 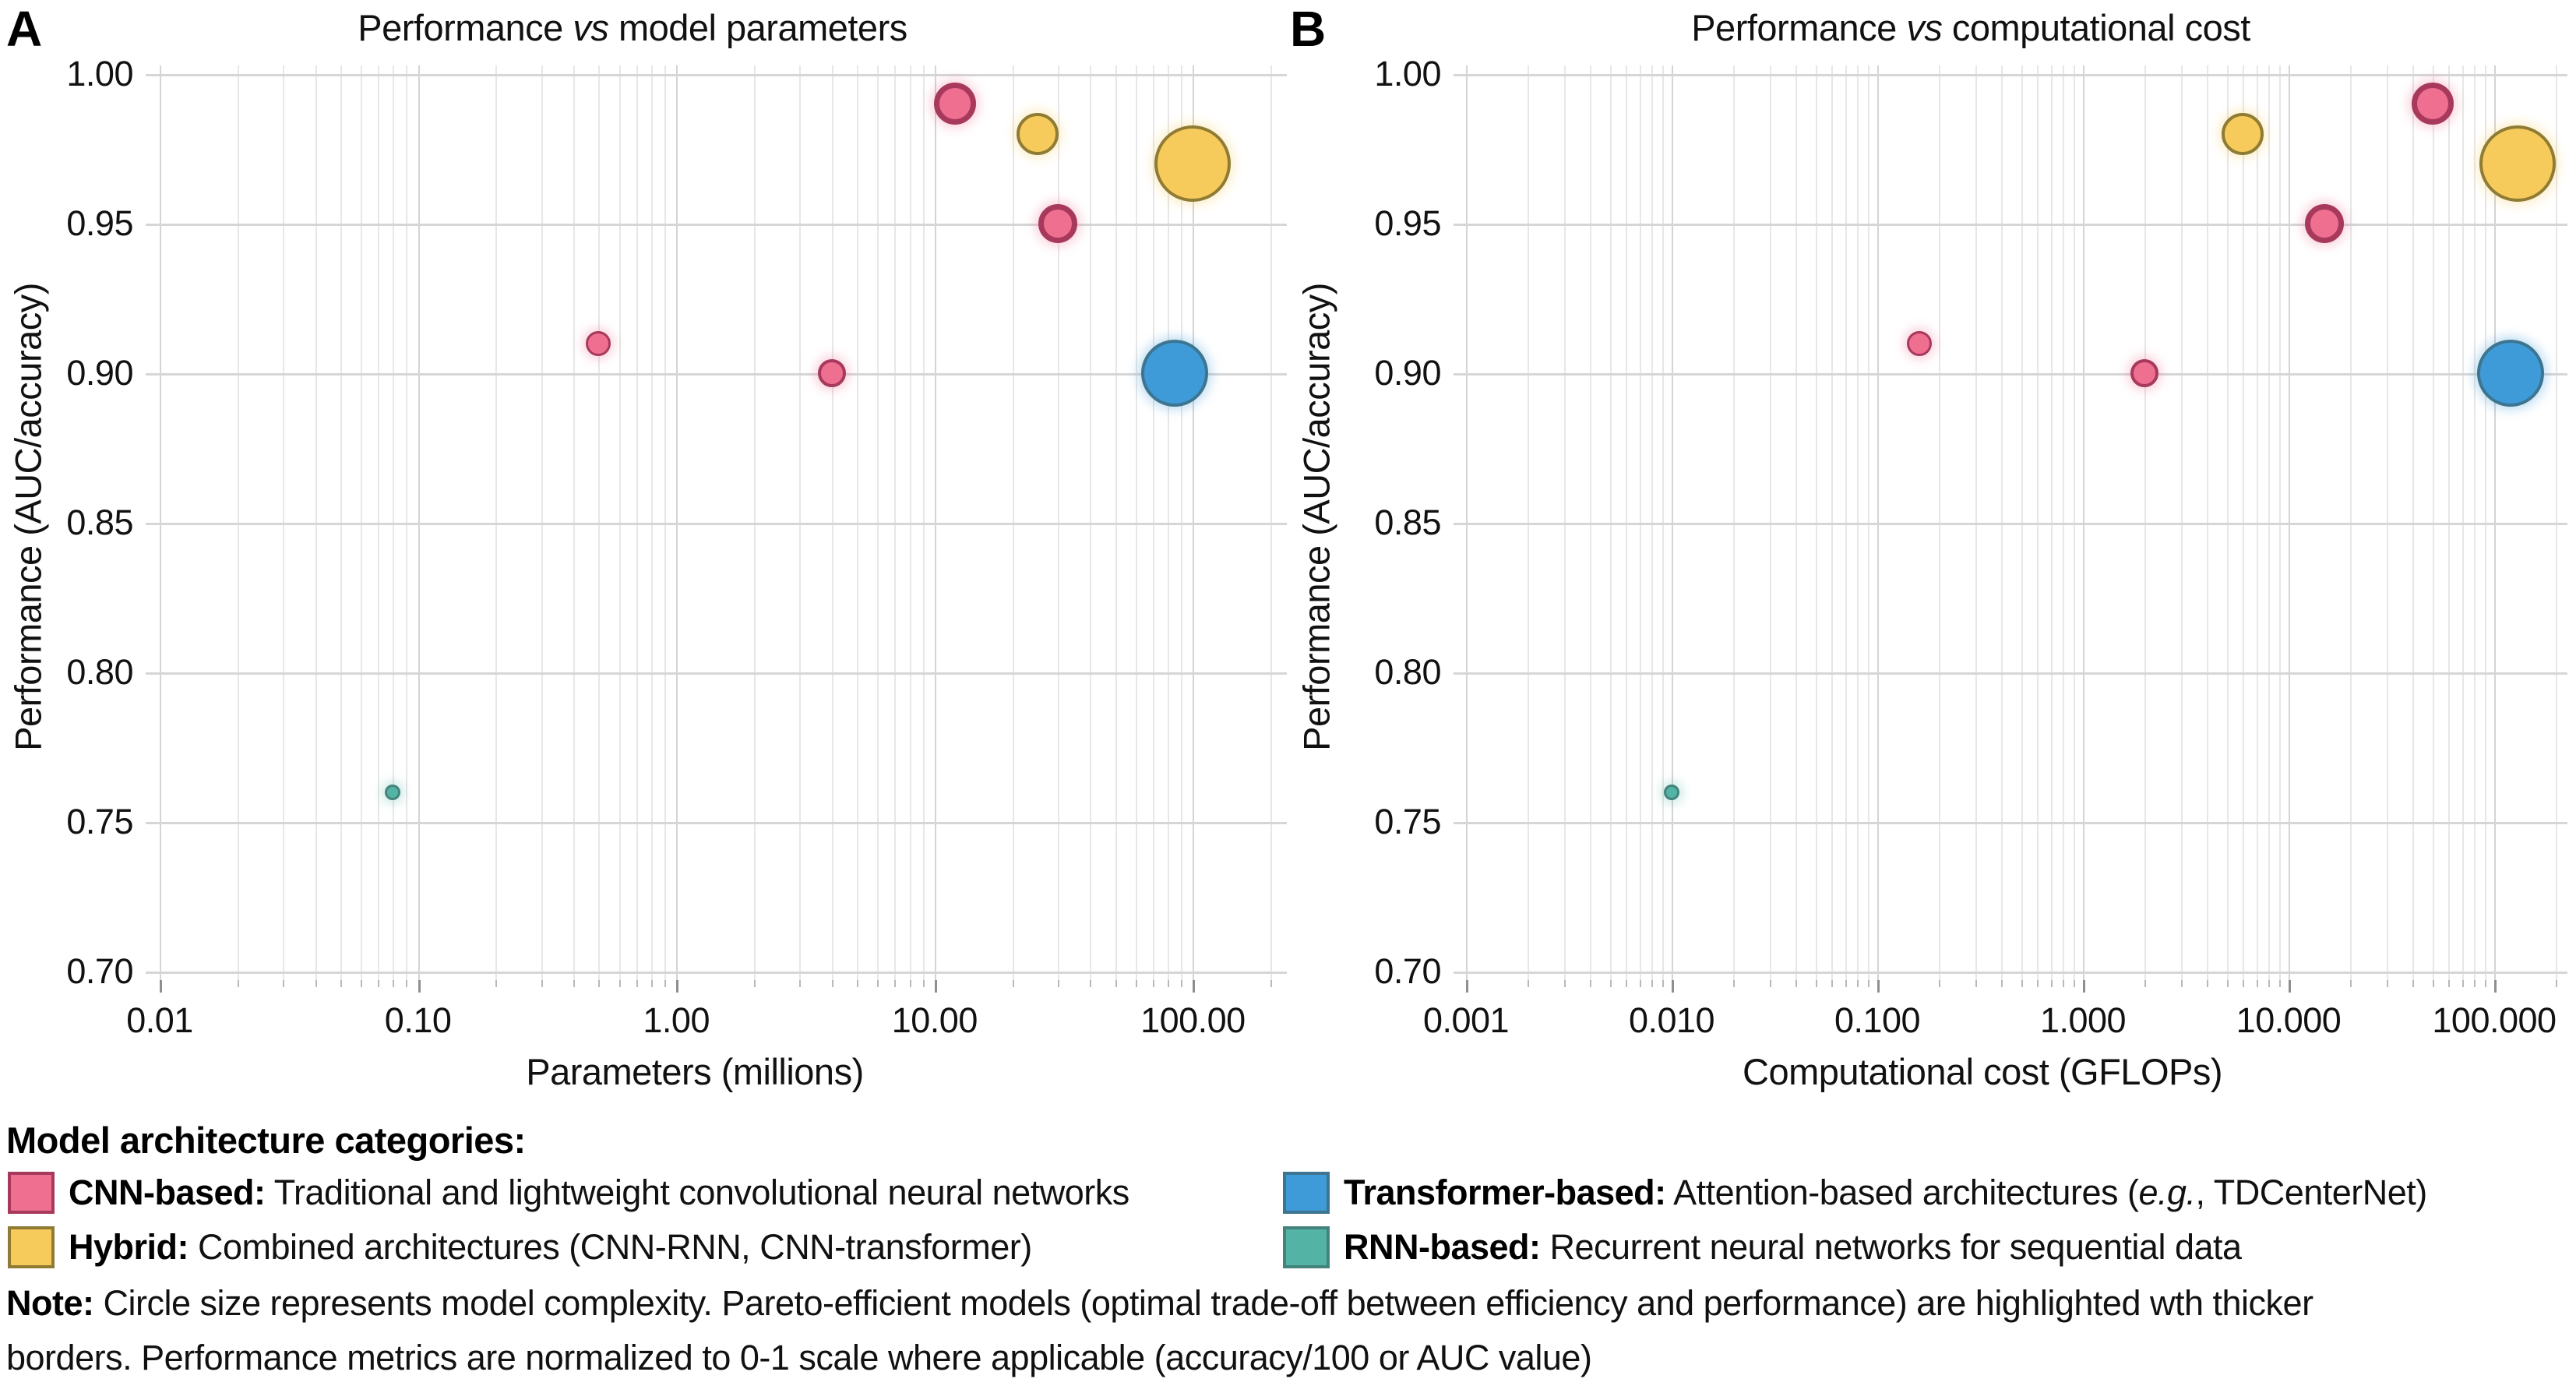 What do you see at coordinates (31, 1193) in the screenshot?
I see `cnn-swatch-icon` at bounding box center [31, 1193].